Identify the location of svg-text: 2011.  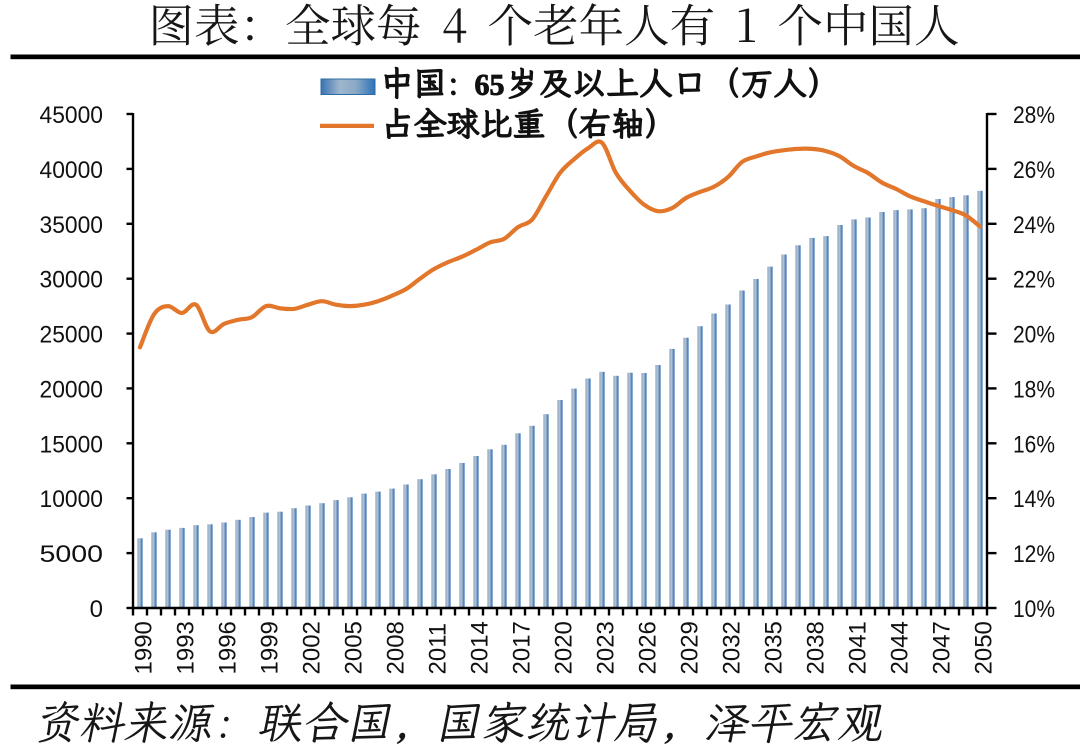
(437, 649).